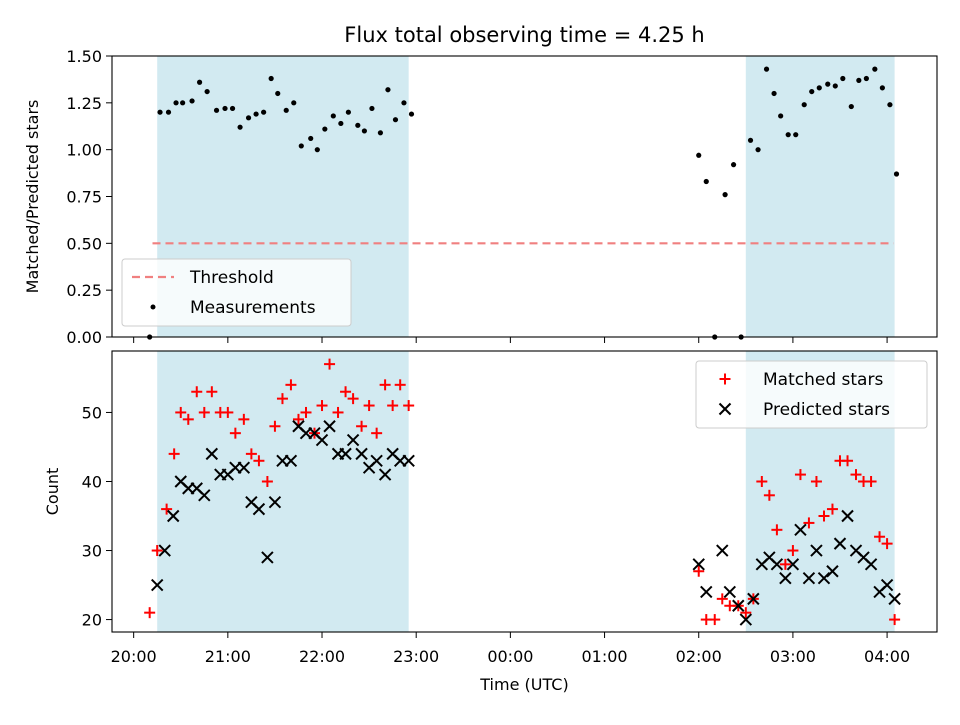  I want to click on legend-cross-marker, so click(725, 409).